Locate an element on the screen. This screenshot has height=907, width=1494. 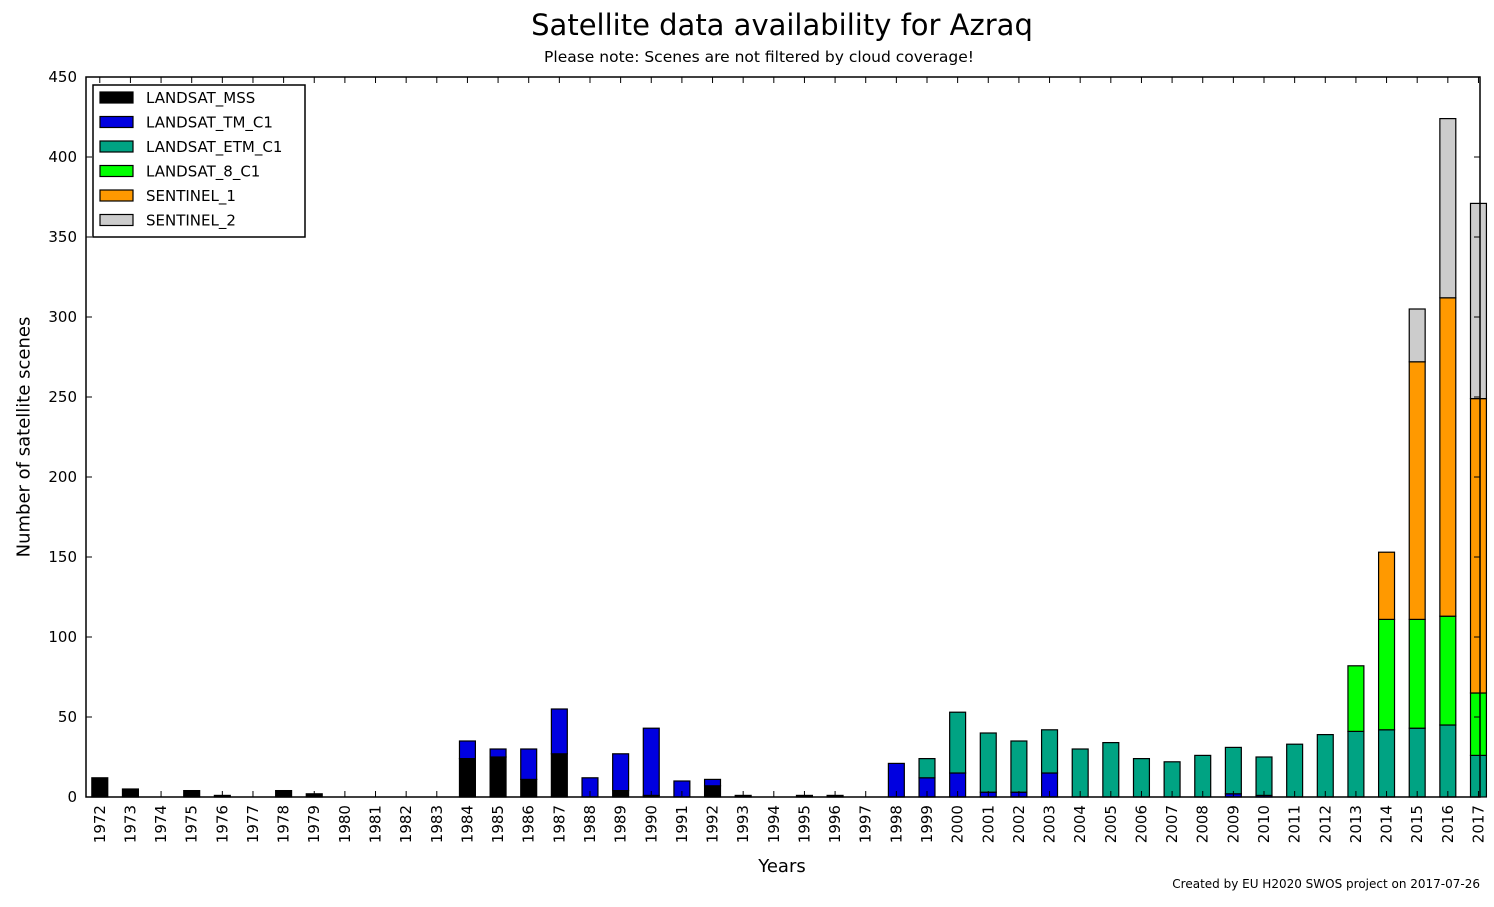
x-axis-label: Years is located at coordinates (782, 866).